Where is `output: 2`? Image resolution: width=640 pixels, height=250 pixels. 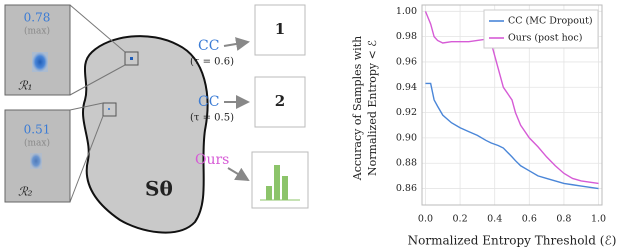 output: 2 is located at coordinates (280, 101).